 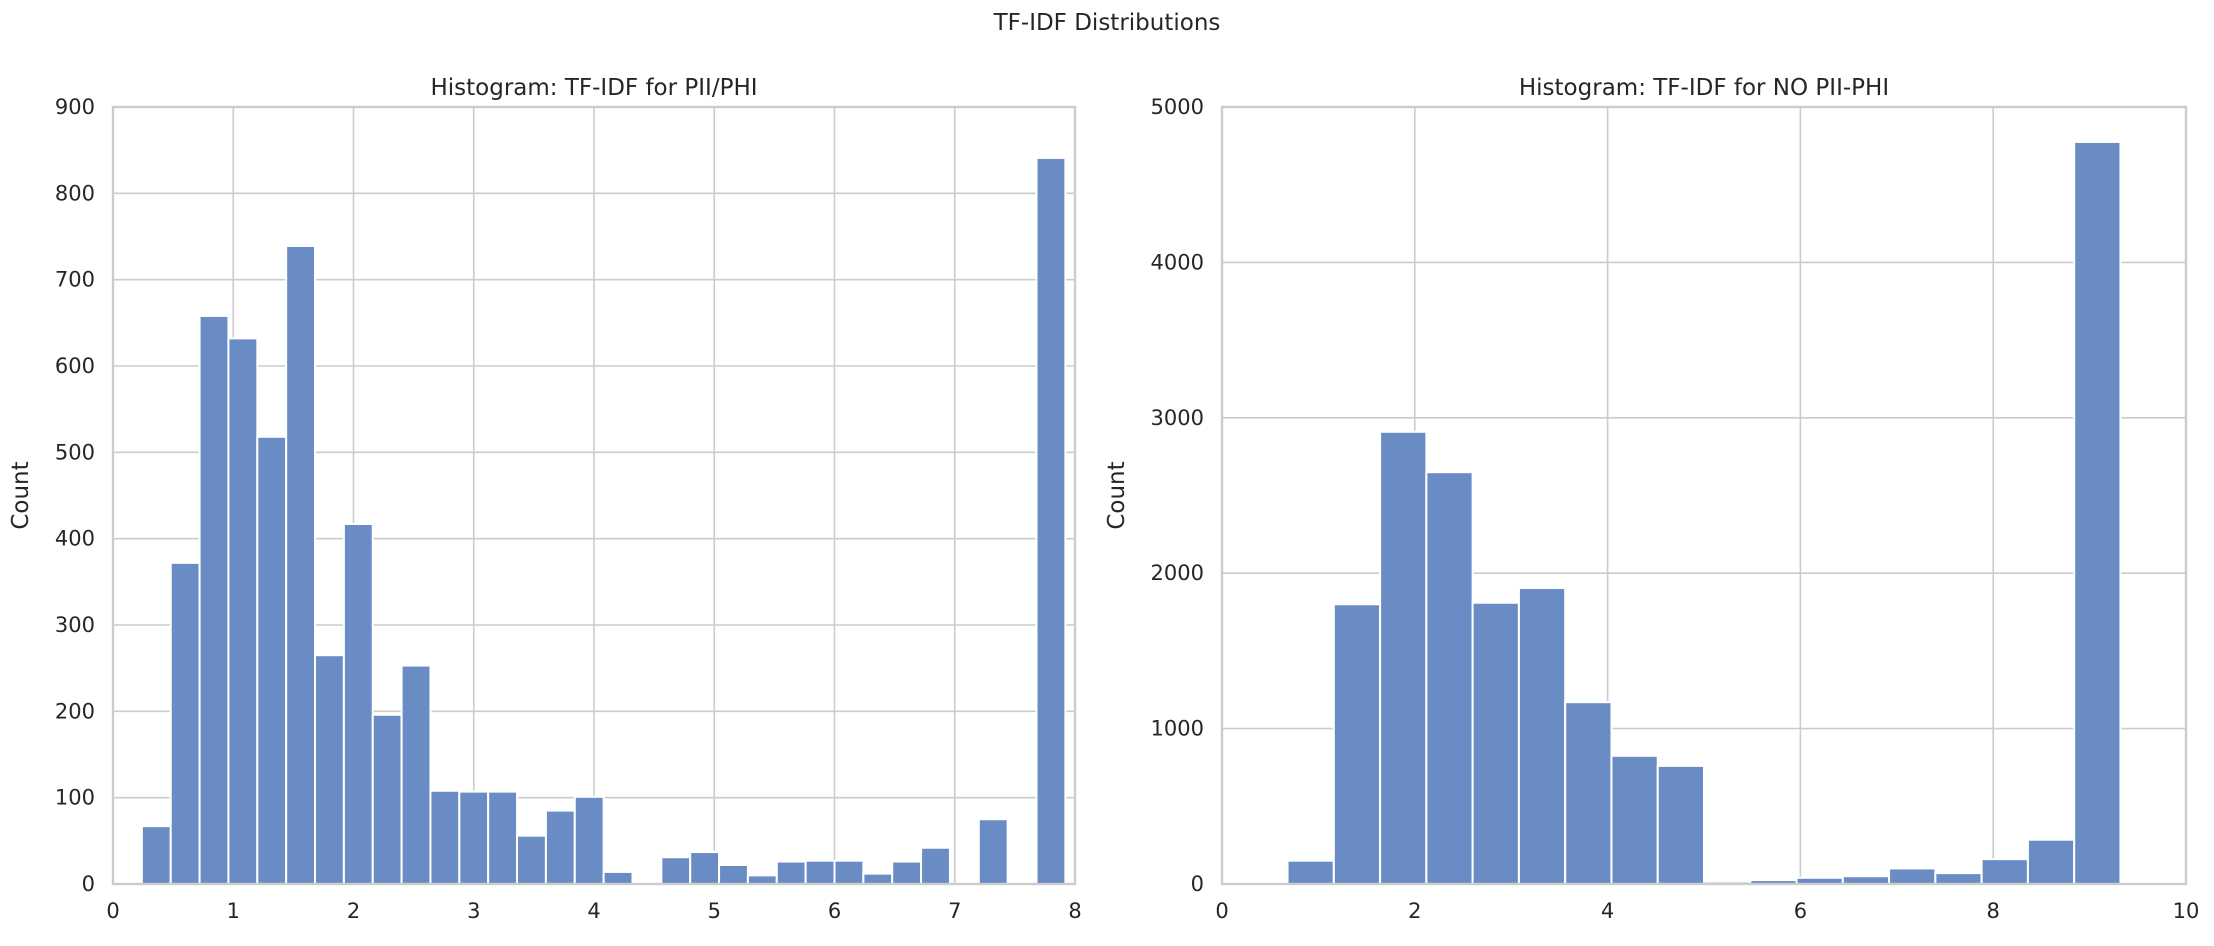 What do you see at coordinates (75, 366) in the screenshot?
I see `y-tick-label: 600` at bounding box center [75, 366].